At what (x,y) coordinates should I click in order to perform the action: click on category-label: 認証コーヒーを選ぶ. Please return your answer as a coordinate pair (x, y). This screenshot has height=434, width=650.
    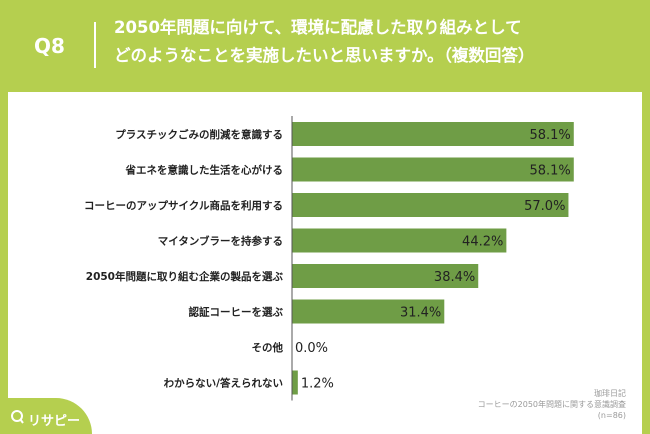
    Looking at the image, I should click on (236, 312).